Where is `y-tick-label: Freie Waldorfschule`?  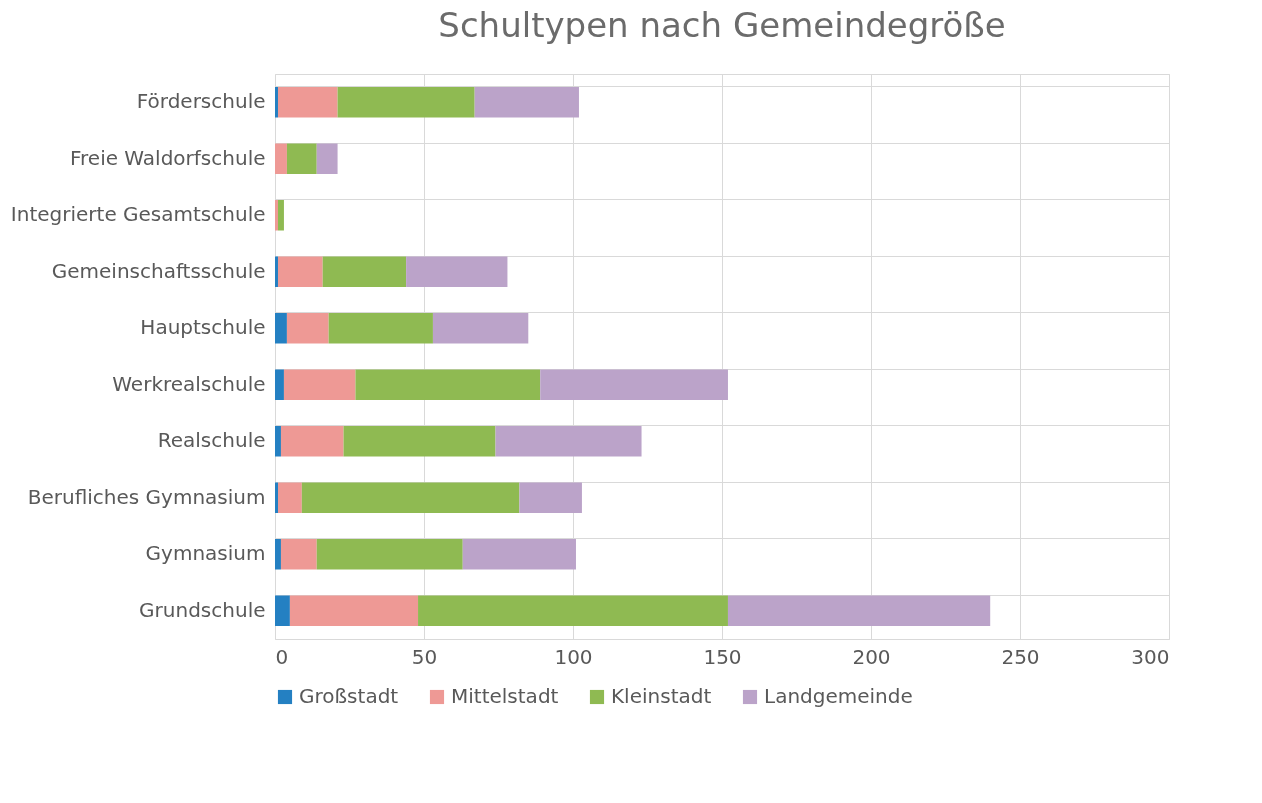 y-tick-label: Freie Waldorfschule is located at coordinates (168, 157).